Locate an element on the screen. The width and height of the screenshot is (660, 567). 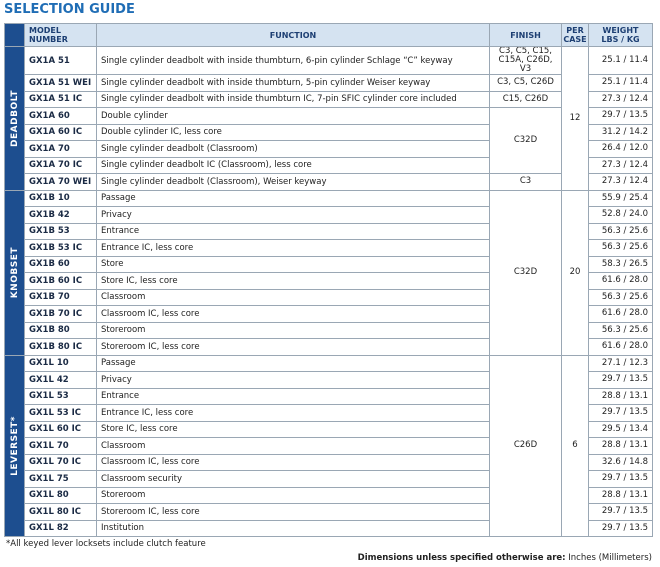
model-number: GX1B 60 IC is located at coordinates (60, 281).